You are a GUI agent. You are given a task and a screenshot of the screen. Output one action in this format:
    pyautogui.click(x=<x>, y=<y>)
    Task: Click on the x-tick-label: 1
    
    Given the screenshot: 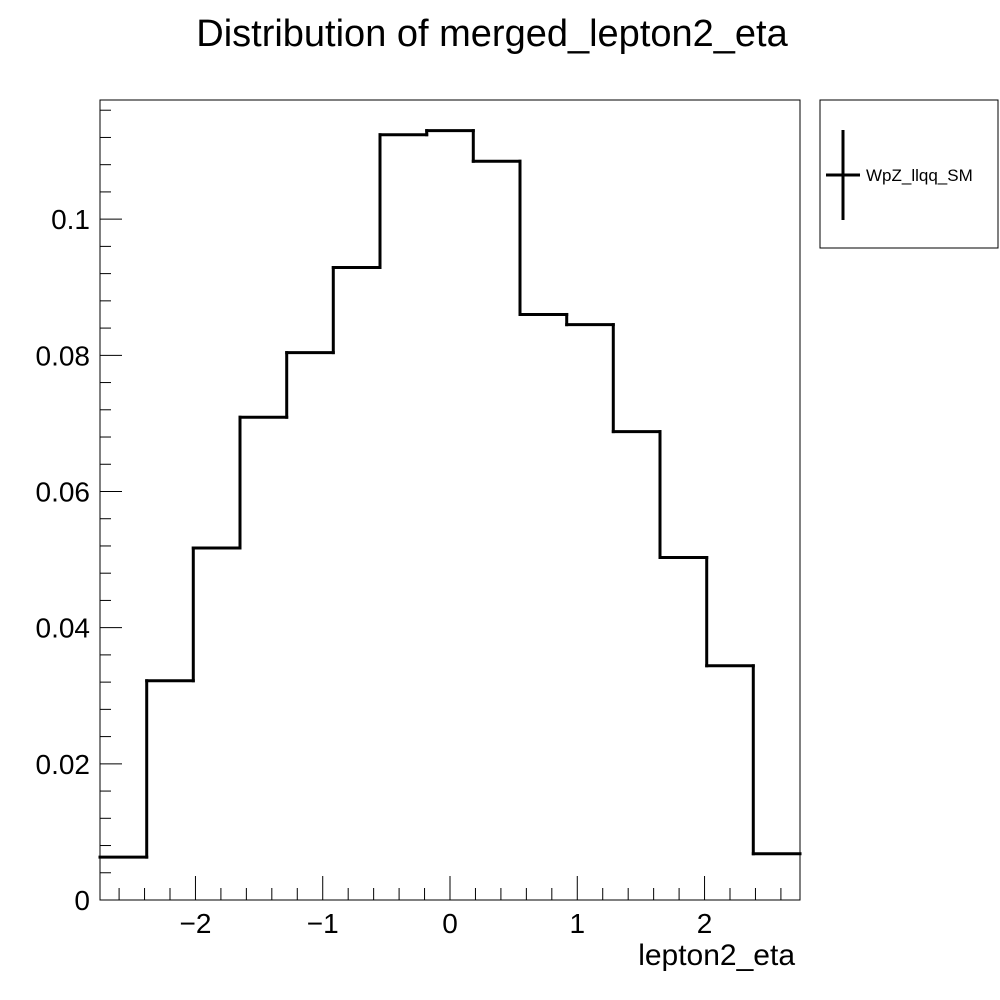 What is the action you would take?
    pyautogui.click(x=577, y=923)
    